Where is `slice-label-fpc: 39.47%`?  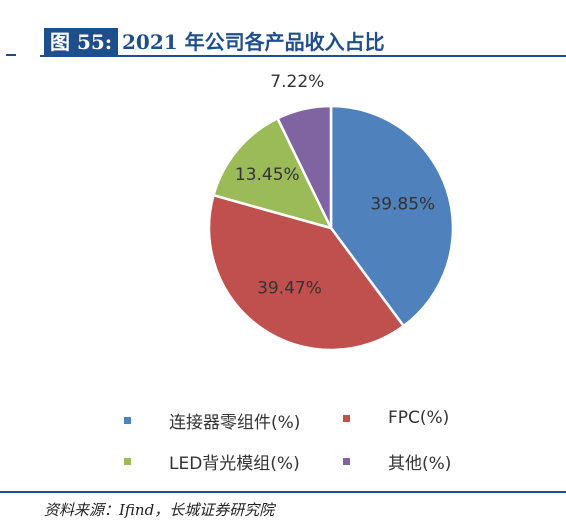 slice-label-fpc: 39.47% is located at coordinates (289, 288).